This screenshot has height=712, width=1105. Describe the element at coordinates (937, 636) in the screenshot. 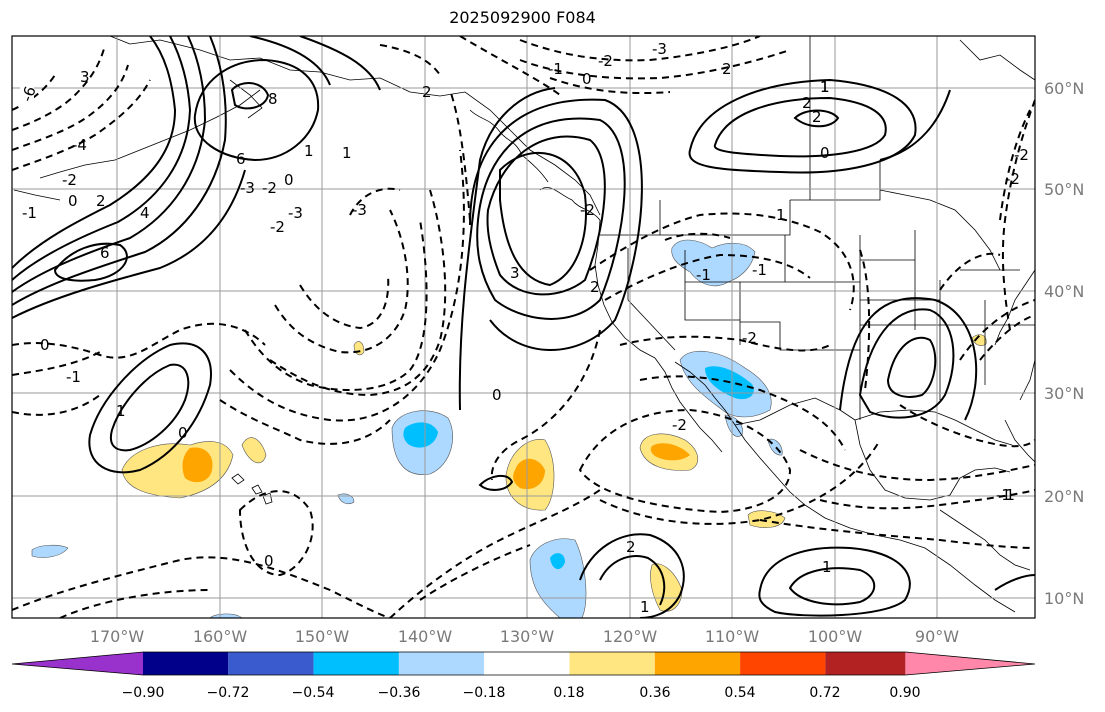

I see `lon-label: 90°W` at that location.